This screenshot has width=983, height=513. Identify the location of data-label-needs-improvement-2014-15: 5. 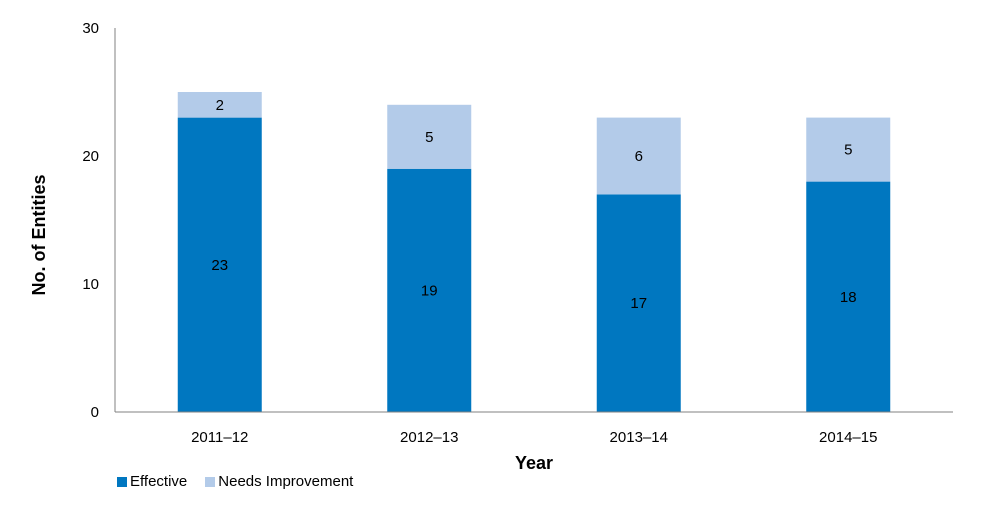
(848, 150).